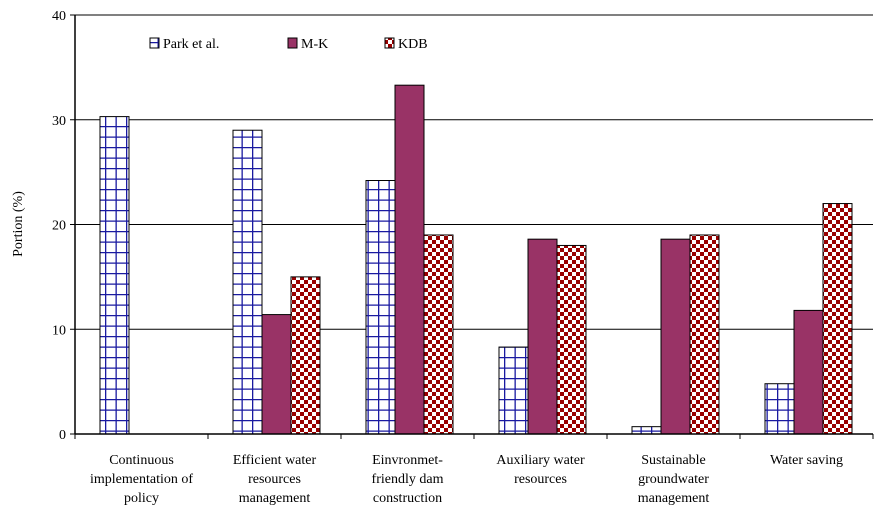 Image resolution: width=878 pixels, height=509 pixels. What do you see at coordinates (540, 470) in the screenshot?
I see `category-label-3: Auxiliary water resources` at bounding box center [540, 470].